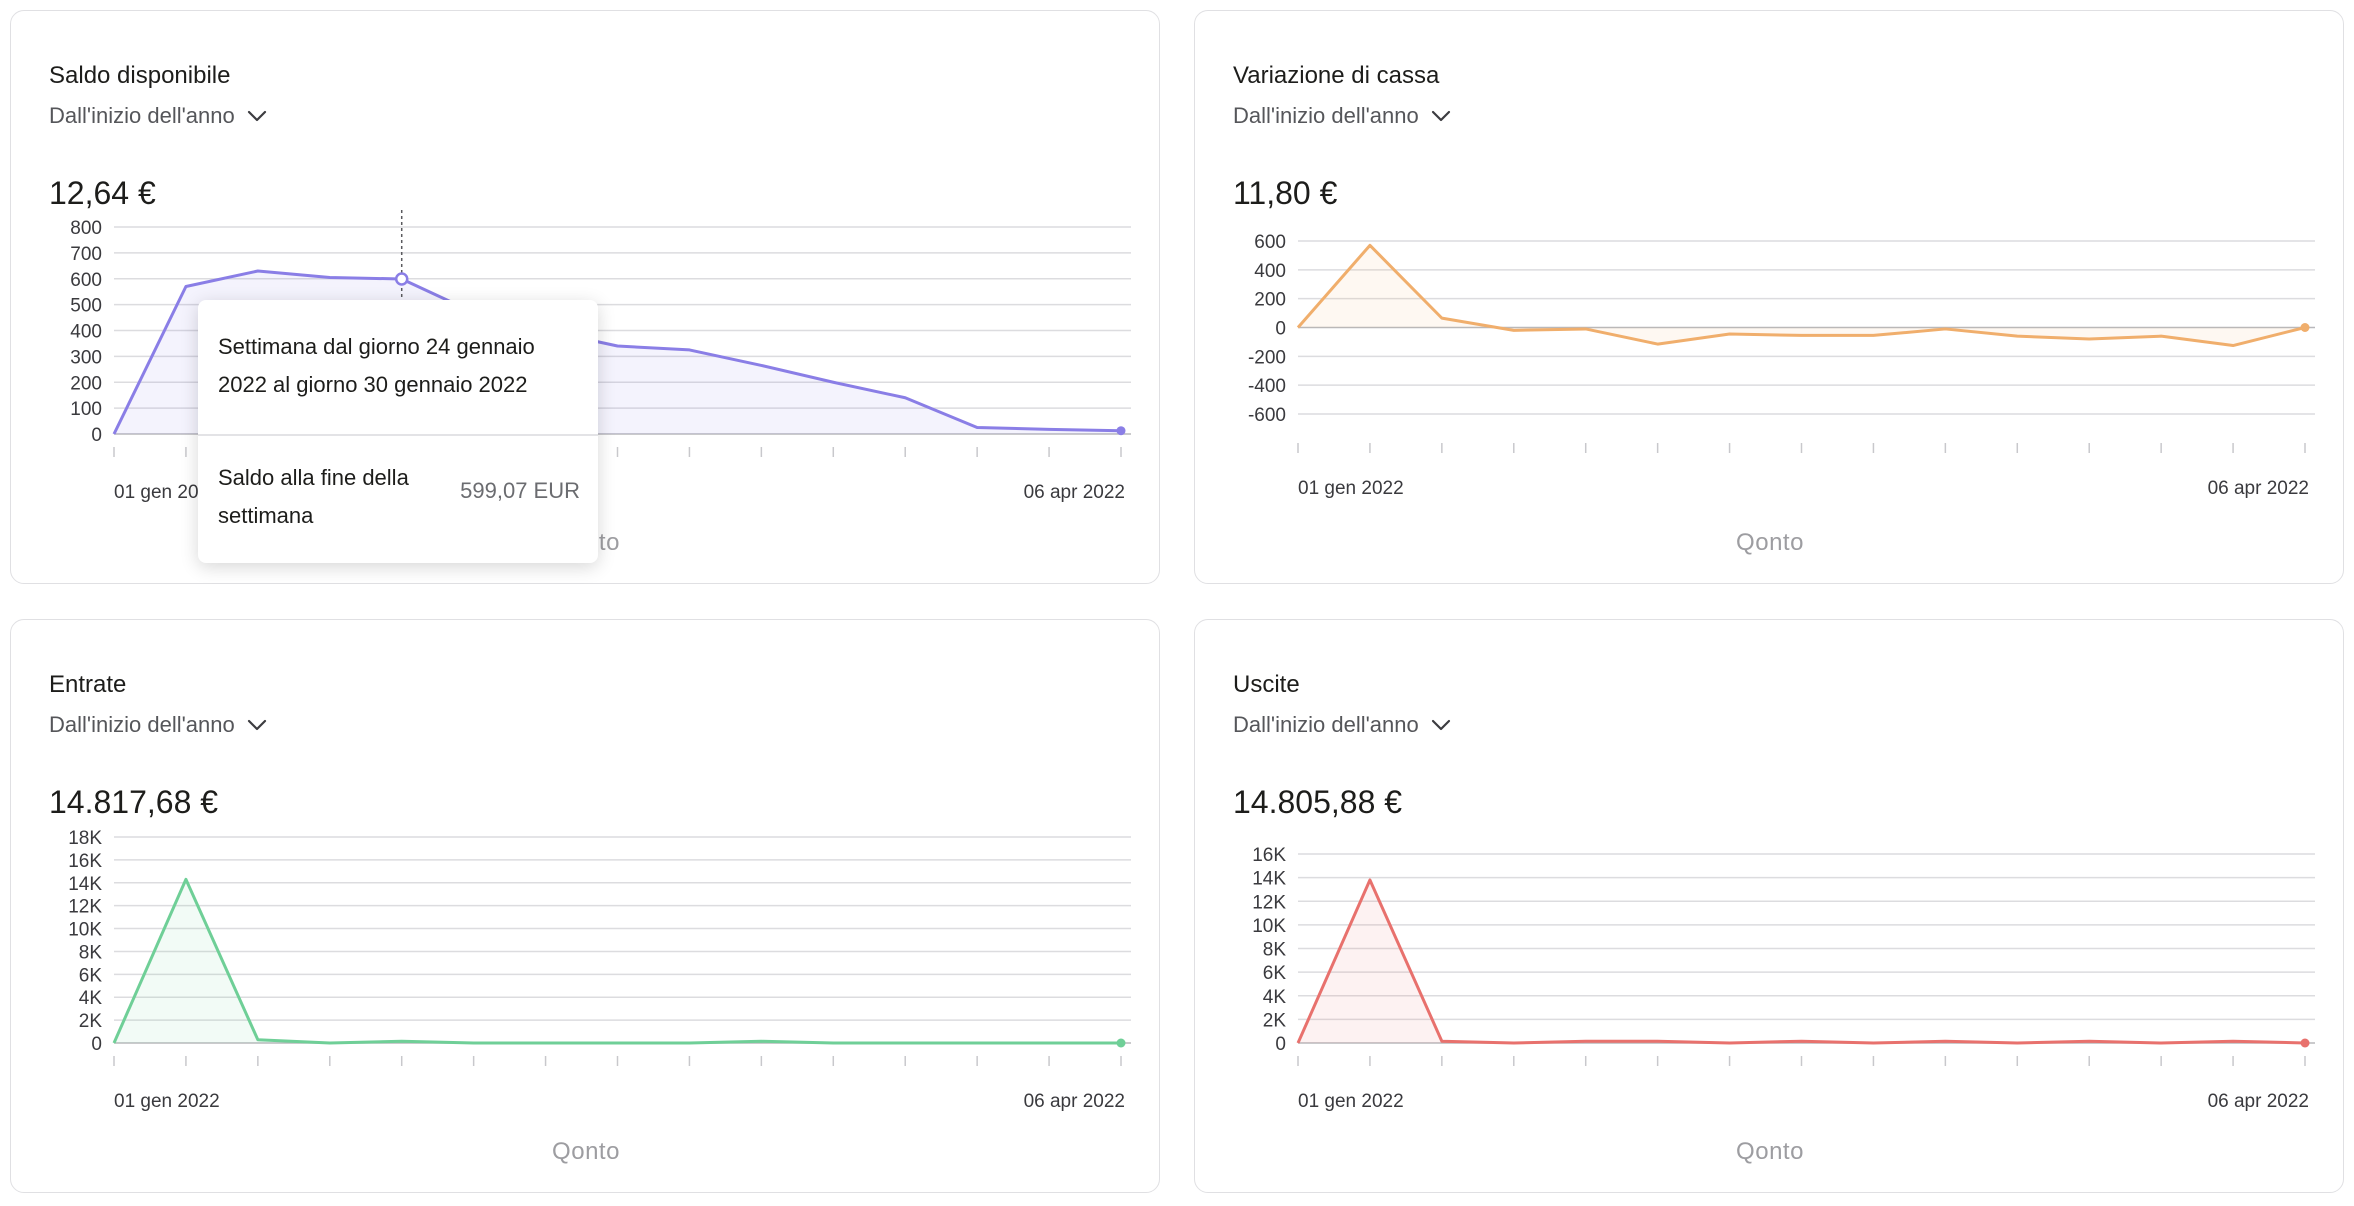 This screenshot has width=2354, height=1206. Describe the element at coordinates (86, 254) in the screenshot. I see `y-tick-label: 700` at that location.